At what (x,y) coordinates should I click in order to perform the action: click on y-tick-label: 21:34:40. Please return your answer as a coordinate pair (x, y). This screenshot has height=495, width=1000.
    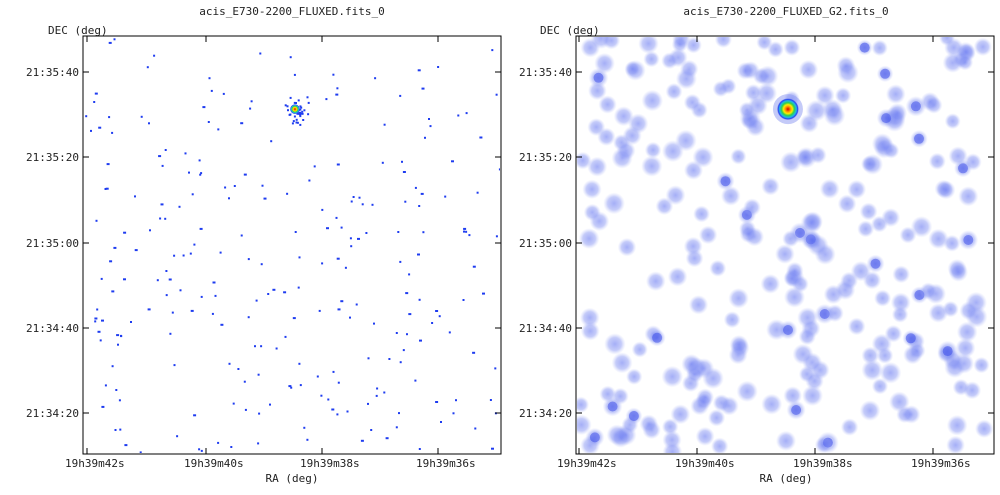
    Looking at the image, I should click on (52, 328).